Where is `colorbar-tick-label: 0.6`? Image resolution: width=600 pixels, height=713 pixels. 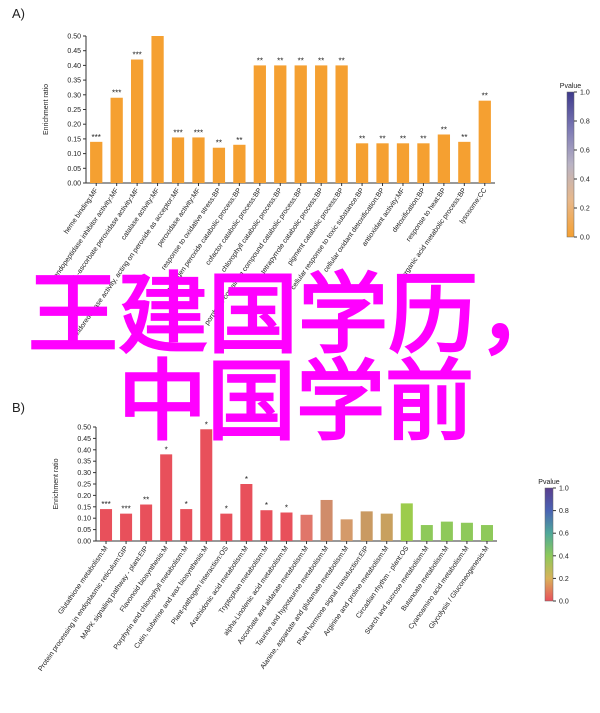
colorbar-tick-label: 0.6 is located at coordinates (564, 534).